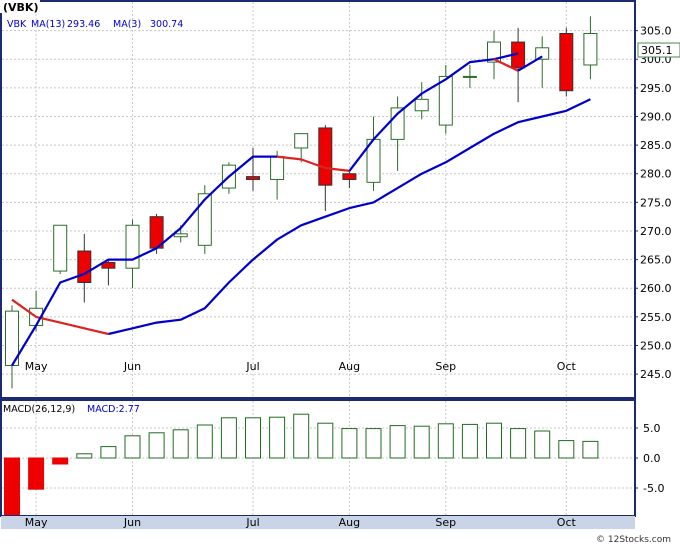 Image resolution: width=680 pixels, height=546 pixels. I want to click on macd-month-label: Oct, so click(567, 522).